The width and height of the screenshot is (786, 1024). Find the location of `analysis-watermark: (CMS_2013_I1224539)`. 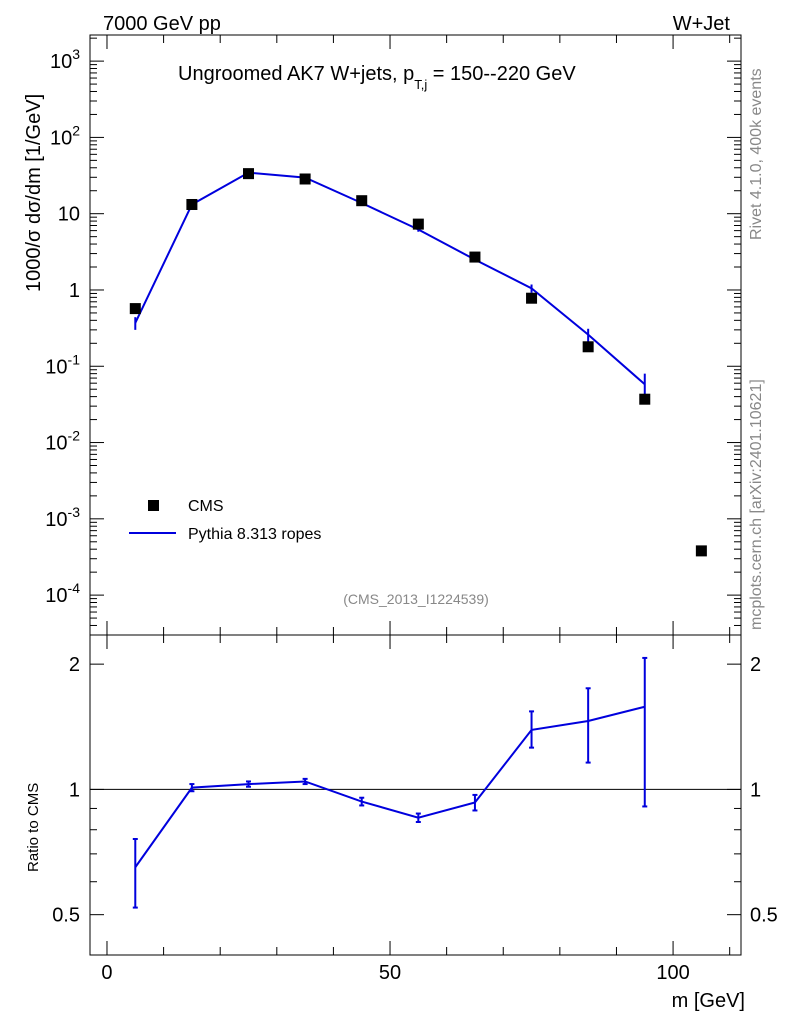

analysis-watermark: (CMS_2013_I1224539) is located at coordinates (416, 599).